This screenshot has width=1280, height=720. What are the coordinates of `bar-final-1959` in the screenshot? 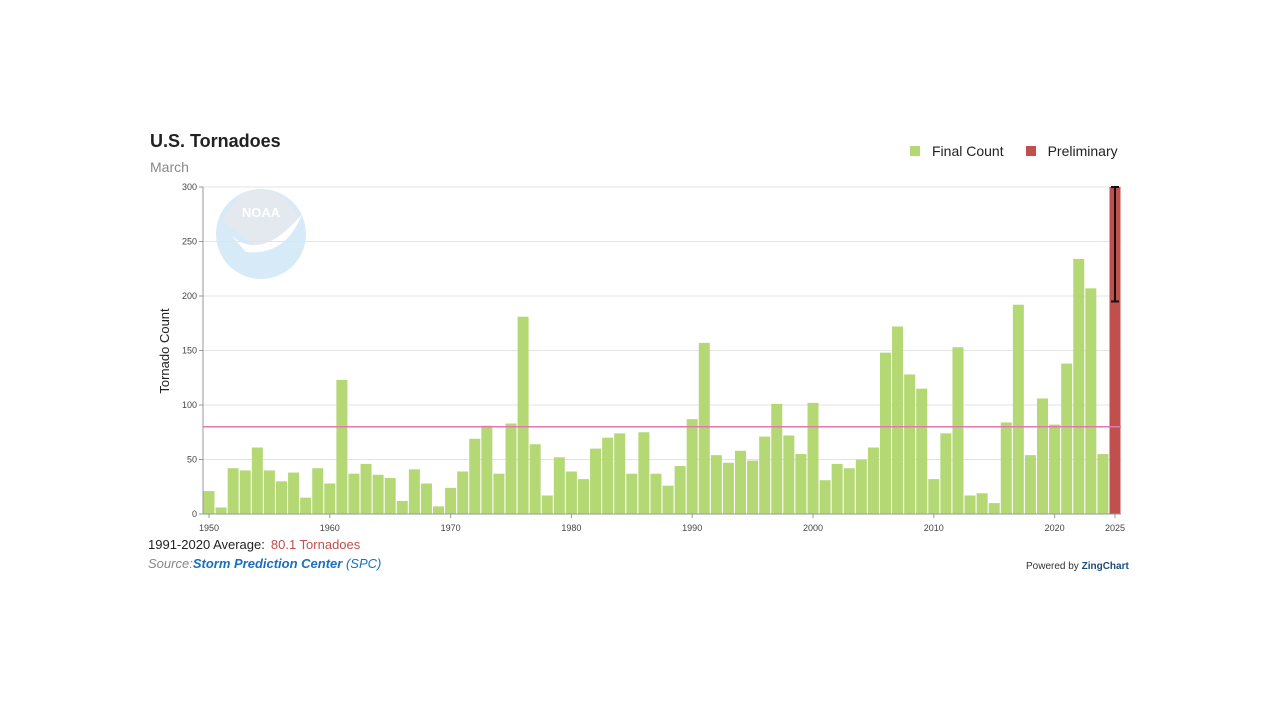 It's located at (318, 491).